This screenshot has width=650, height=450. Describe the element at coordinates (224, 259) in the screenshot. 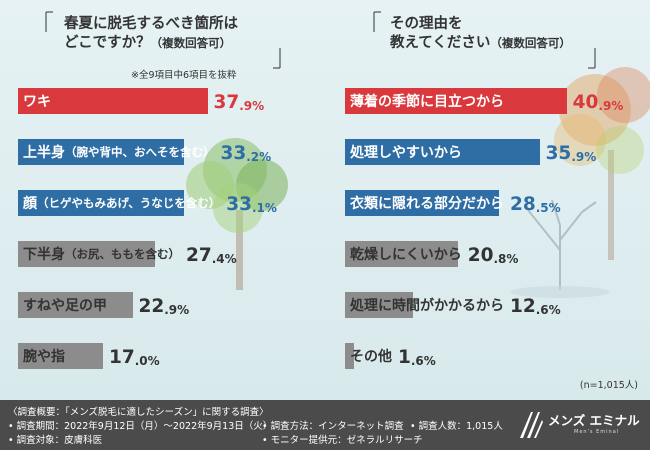

I see `value-decimal: .4%` at that location.